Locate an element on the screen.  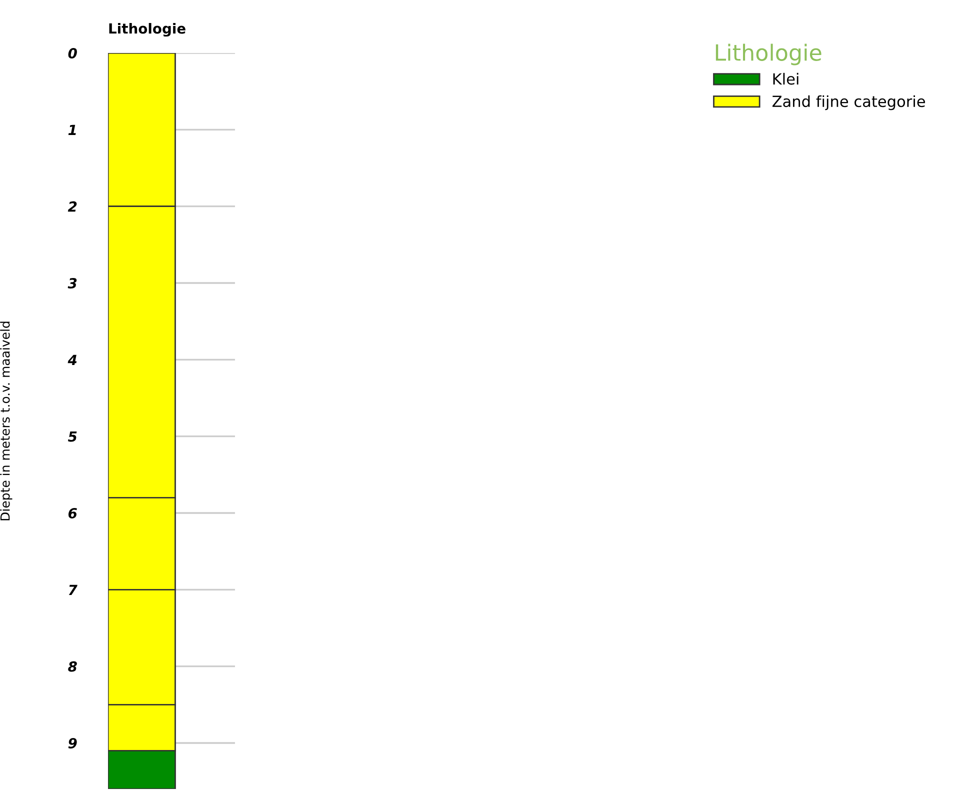
y-tick-label: 0 is located at coordinates (72, 53).